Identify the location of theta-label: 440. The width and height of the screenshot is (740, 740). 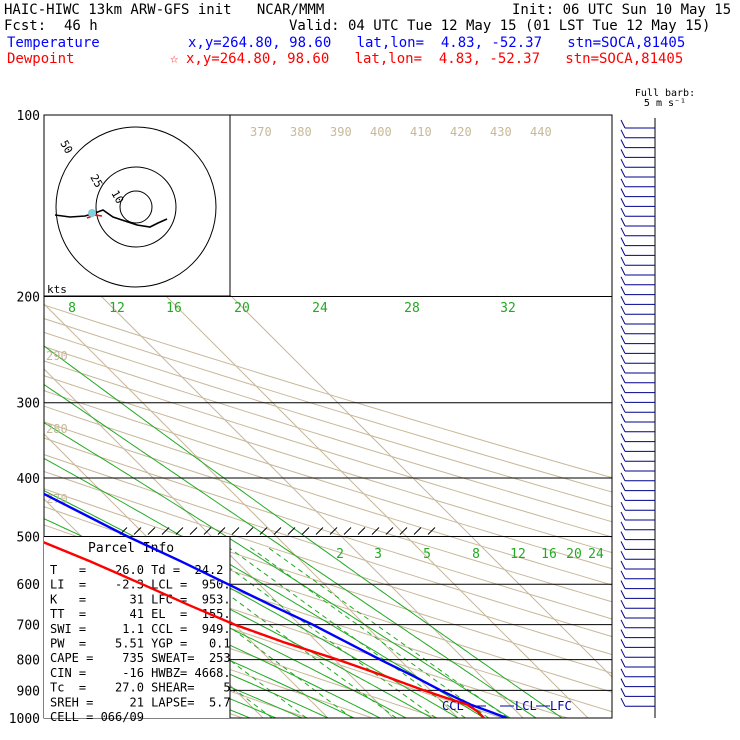
(541, 132).